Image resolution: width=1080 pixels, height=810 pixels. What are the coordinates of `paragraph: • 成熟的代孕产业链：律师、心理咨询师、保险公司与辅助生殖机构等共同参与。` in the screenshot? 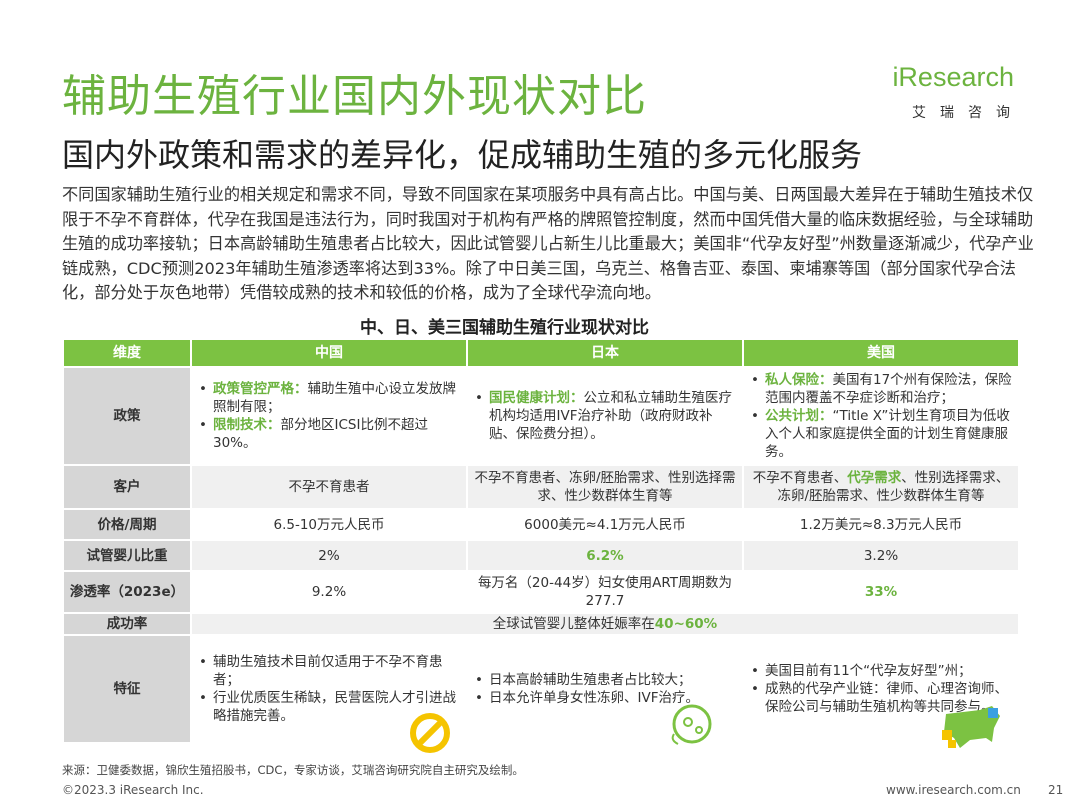 It's located at (881, 698).